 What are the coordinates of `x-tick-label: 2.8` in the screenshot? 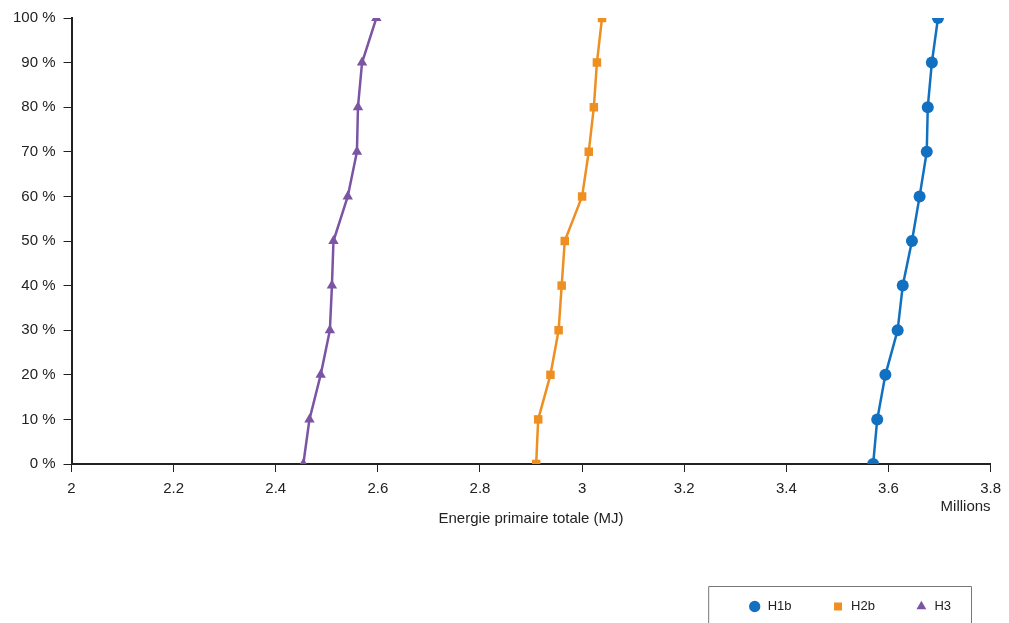 It's located at (480, 488).